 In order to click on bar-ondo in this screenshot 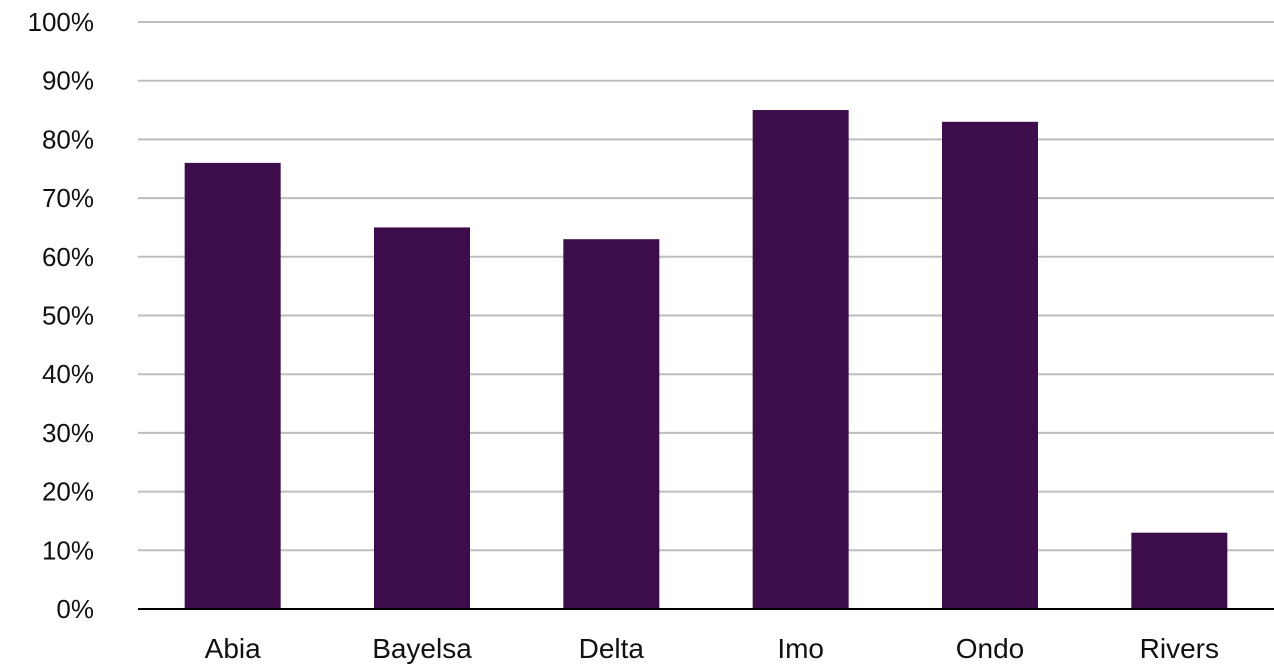, I will do `click(990, 365)`.